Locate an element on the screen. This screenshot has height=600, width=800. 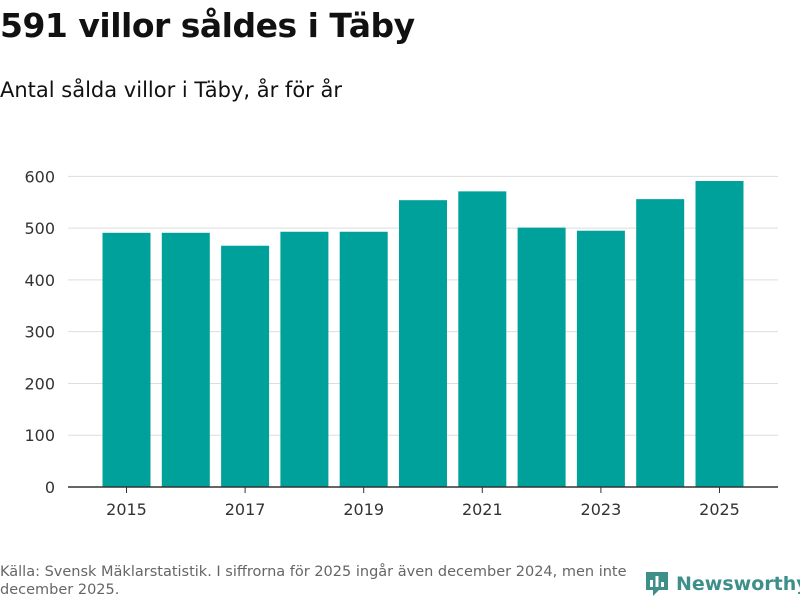
chart-title: 591 villor såldes i Täby is located at coordinates (207, 25).